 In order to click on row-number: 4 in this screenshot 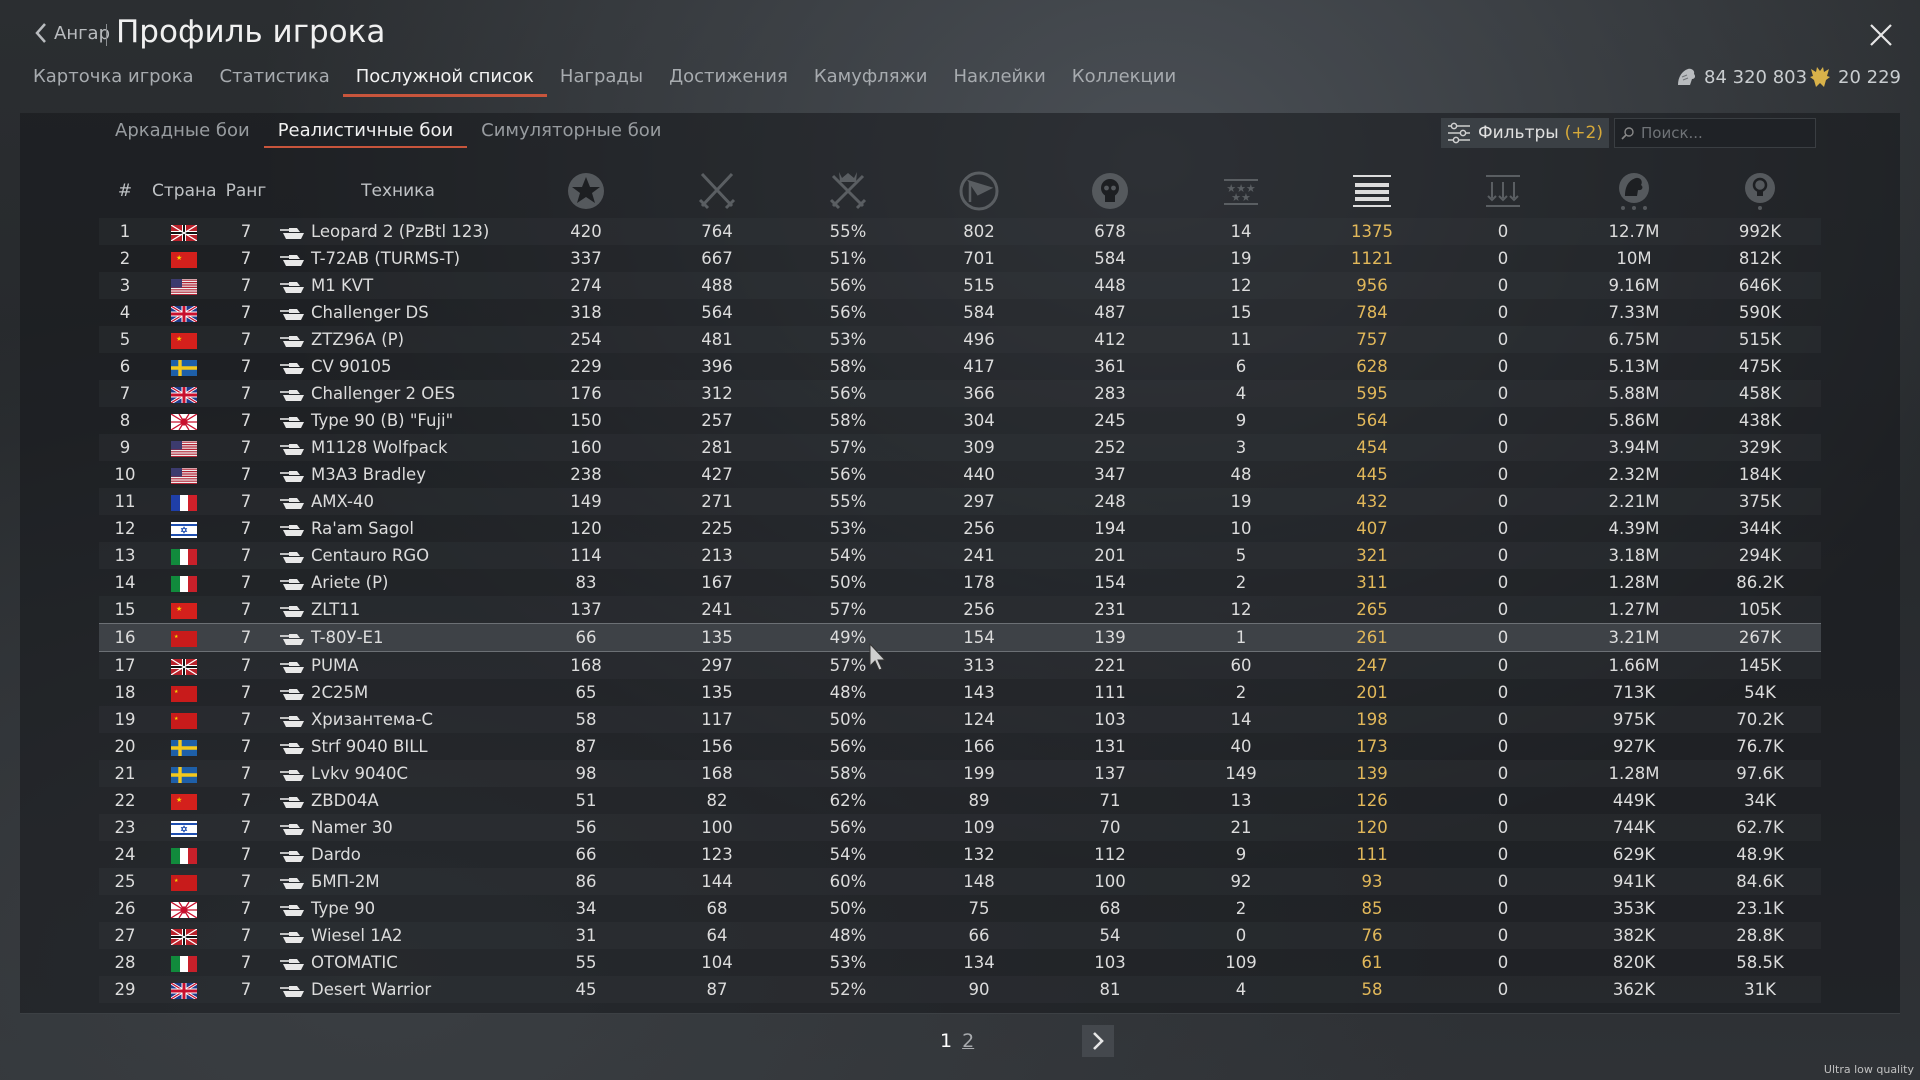, I will do `click(125, 312)`.